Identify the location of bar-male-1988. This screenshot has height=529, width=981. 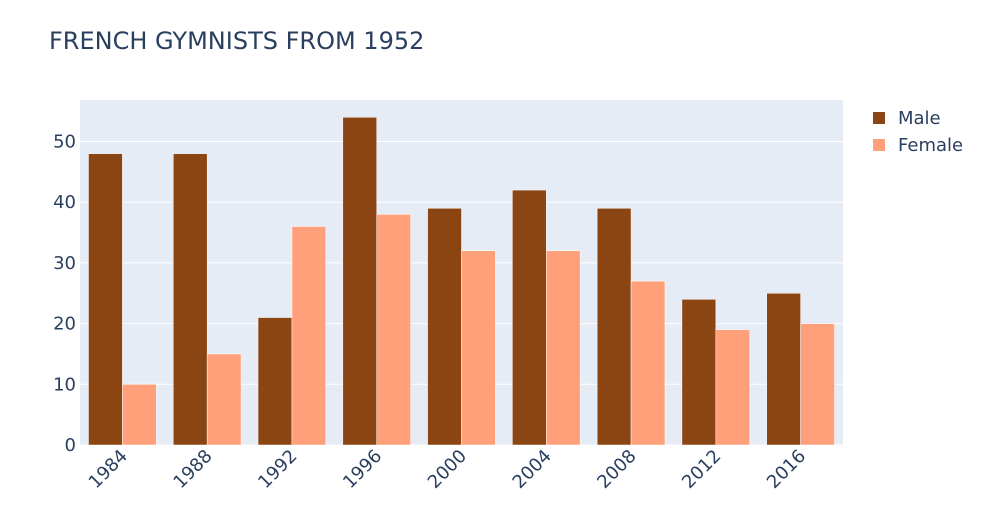
(190, 299).